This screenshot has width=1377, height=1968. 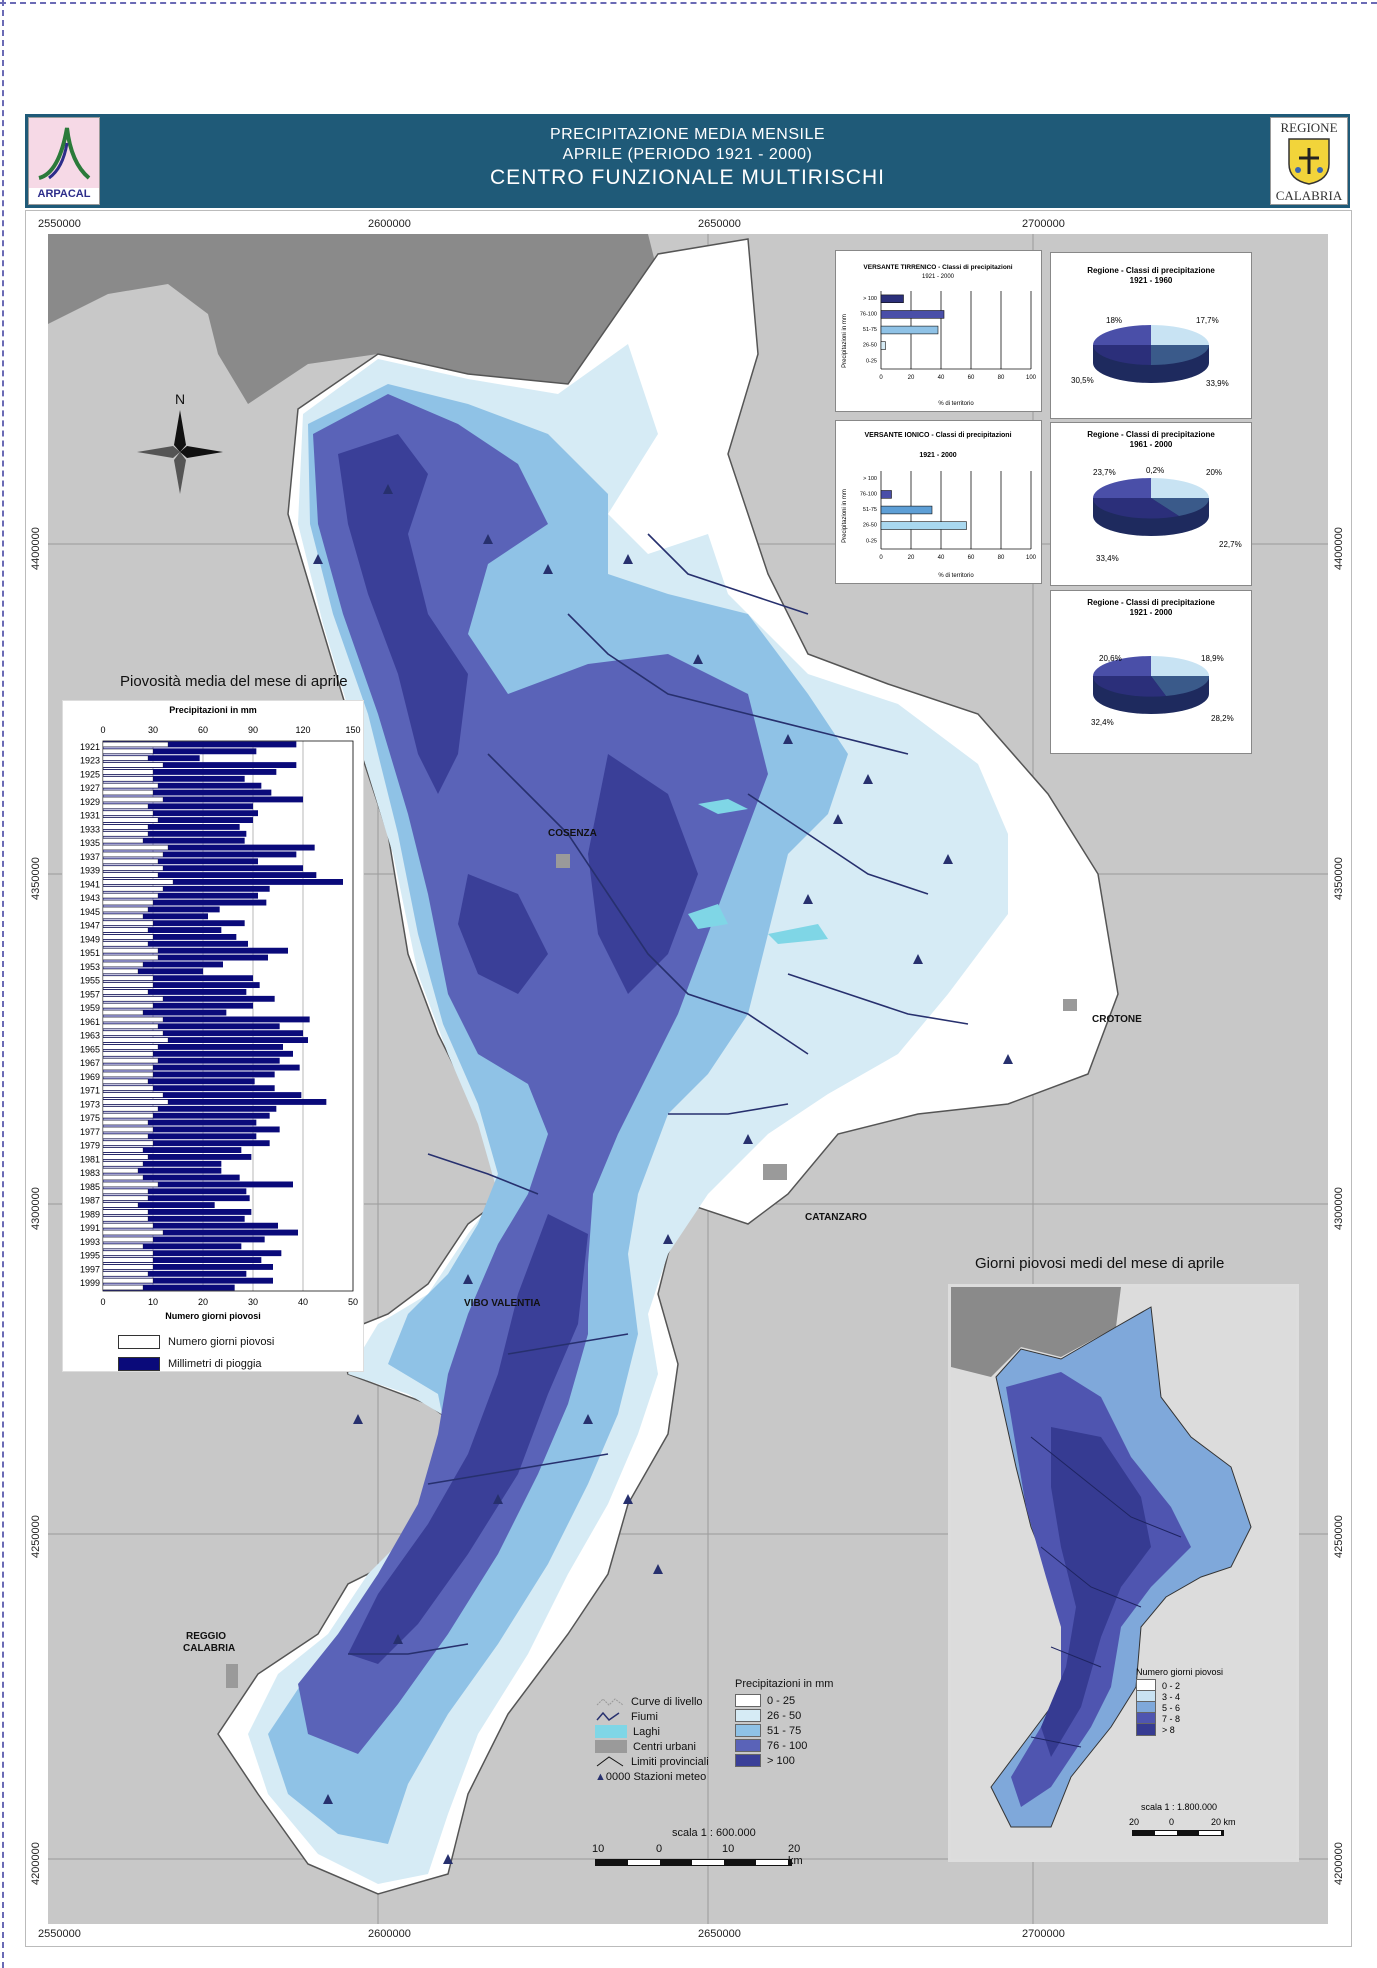 What do you see at coordinates (90, 994) in the screenshot?
I see `hist-year-18: 1957` at bounding box center [90, 994].